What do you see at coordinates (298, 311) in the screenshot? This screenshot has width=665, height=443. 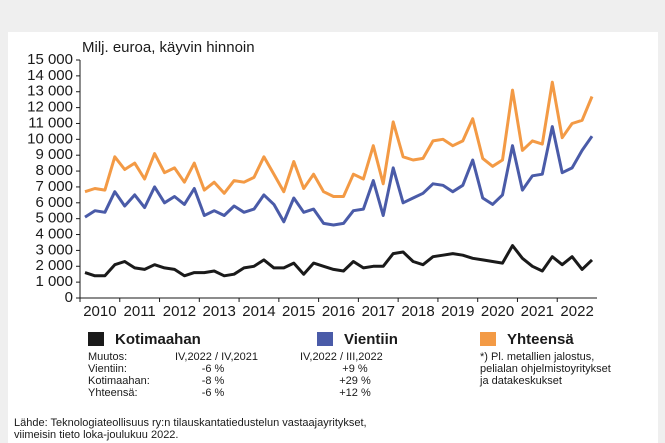 I see `x-tick-label: 2015` at bounding box center [298, 311].